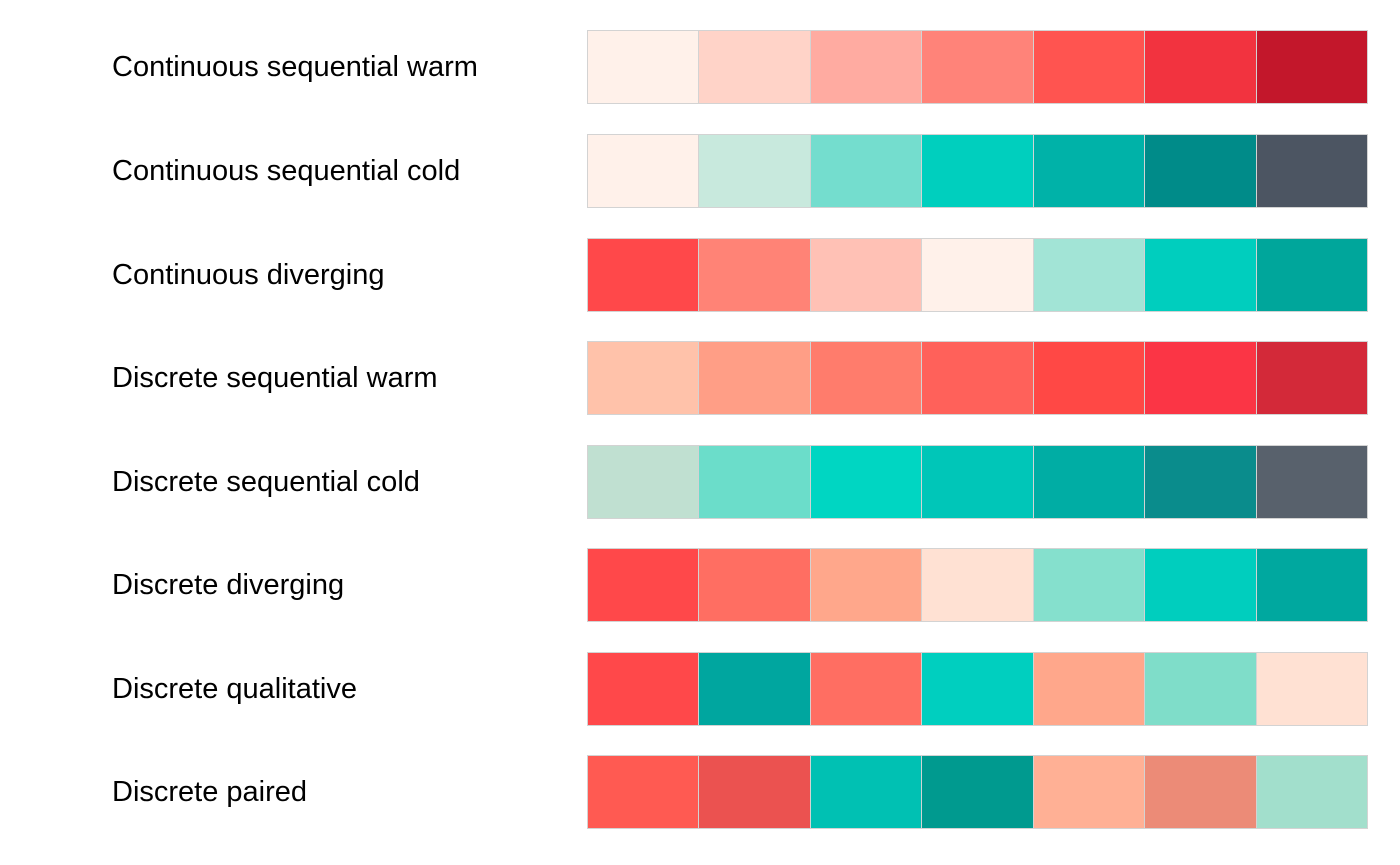 The image size is (1400, 865). I want to click on palette-label: Discrete sequential cold, so click(266, 482).